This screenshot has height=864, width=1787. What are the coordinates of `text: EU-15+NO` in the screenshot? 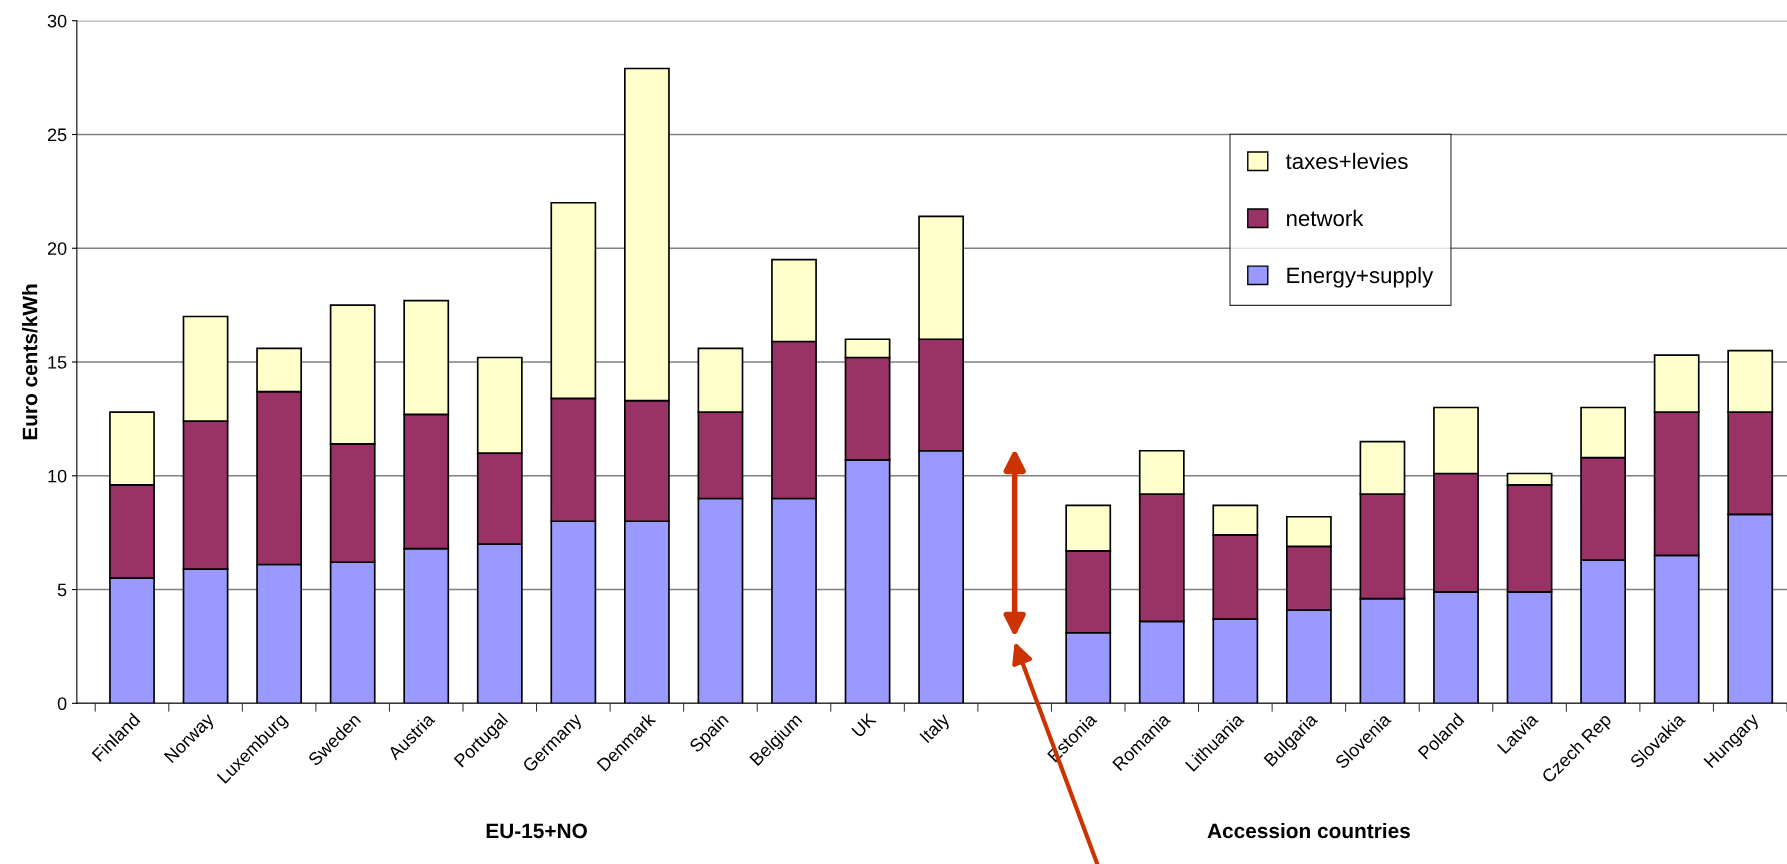 It's located at (536, 831).